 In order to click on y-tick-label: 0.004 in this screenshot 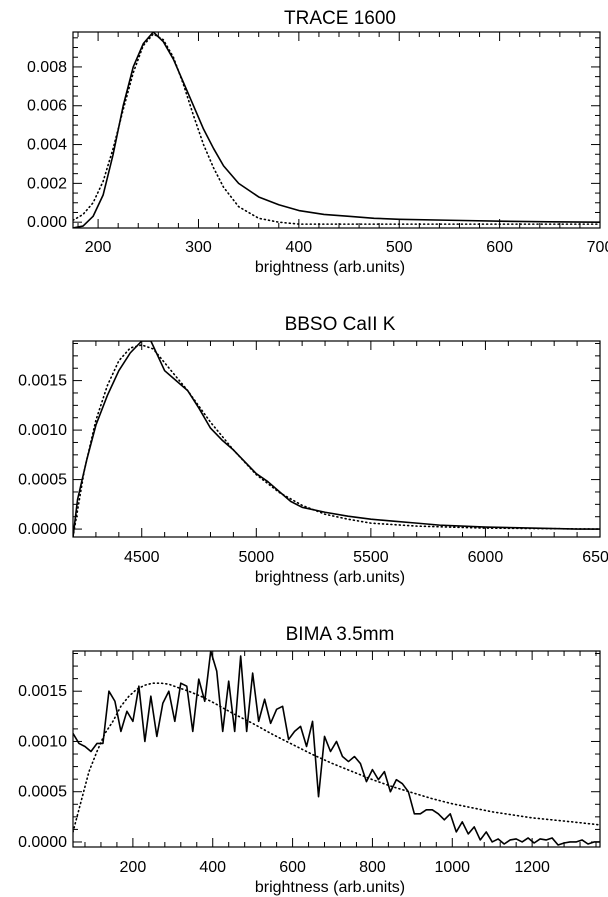, I will do `click(47, 145)`.